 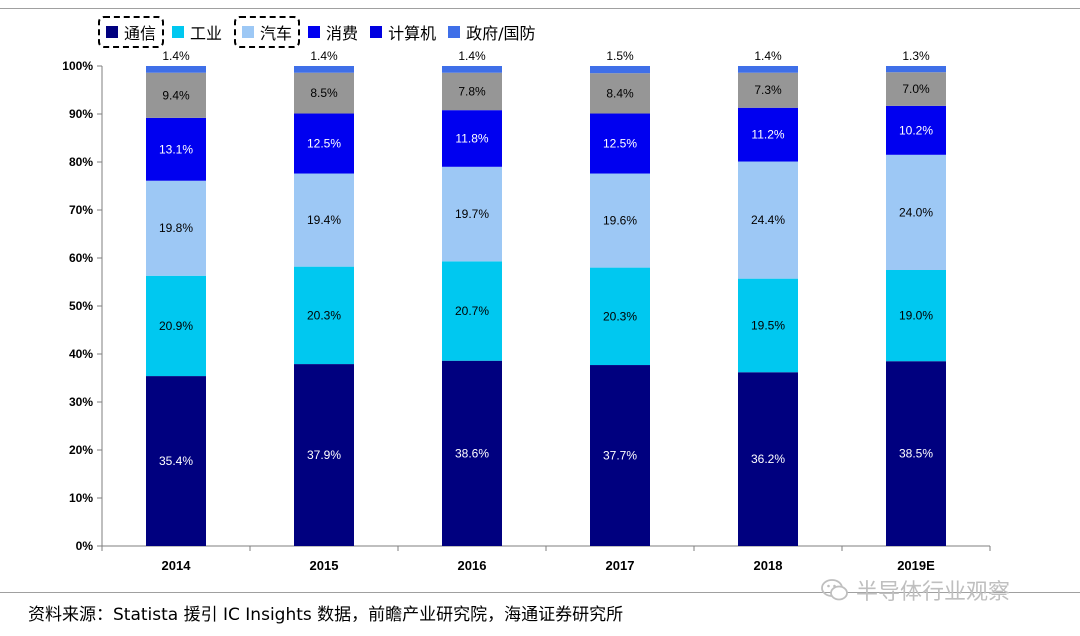 I want to click on x-tick-label: 2015, so click(x=324, y=565).